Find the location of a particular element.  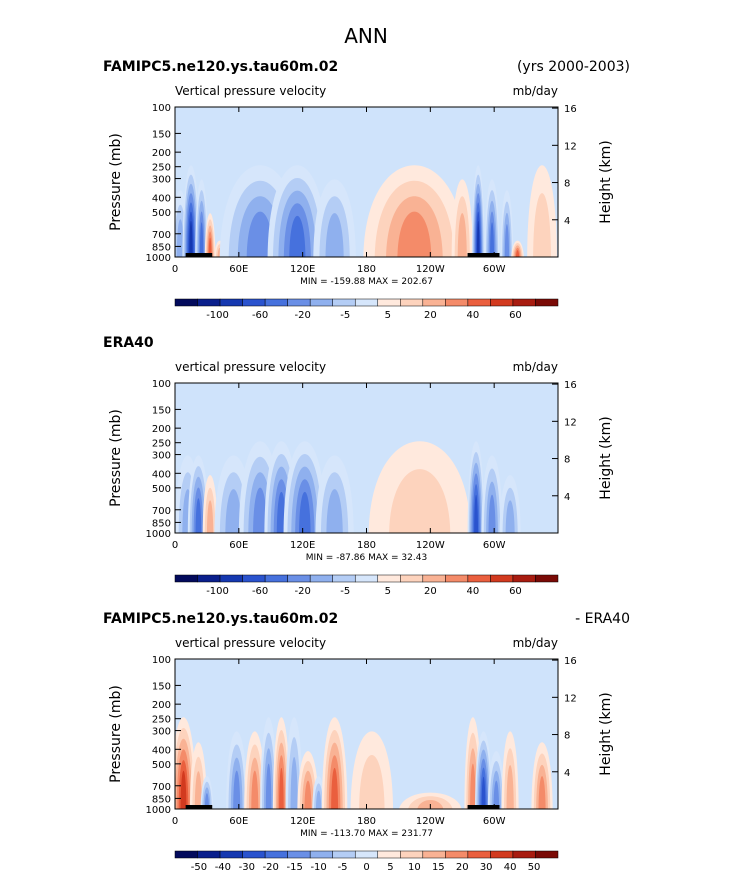

x-tick-label: 60W is located at coordinates (494, 821).